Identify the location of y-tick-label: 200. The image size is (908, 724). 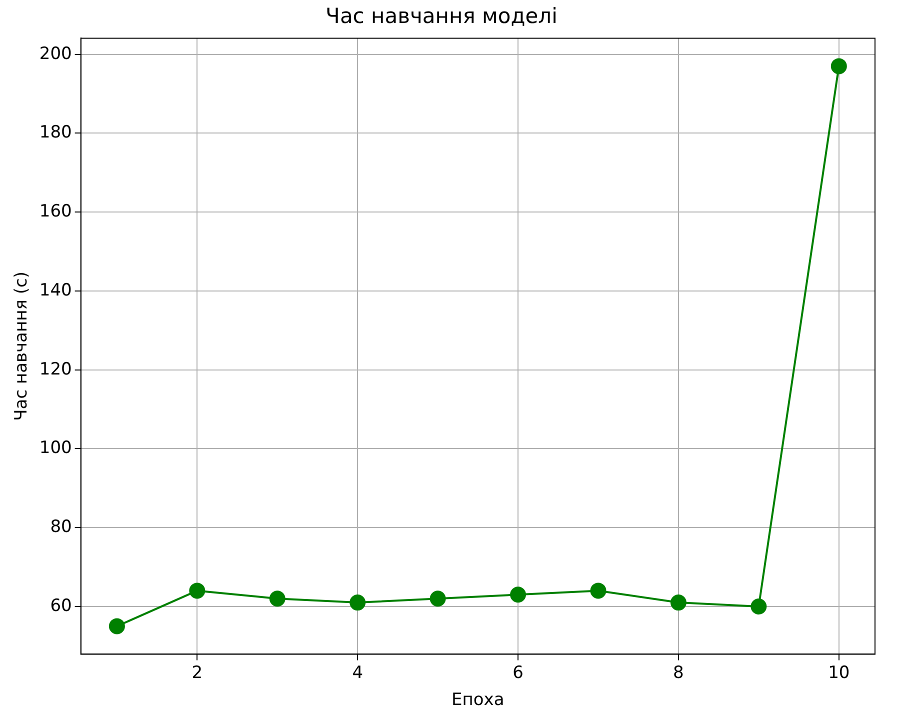
(55, 54).